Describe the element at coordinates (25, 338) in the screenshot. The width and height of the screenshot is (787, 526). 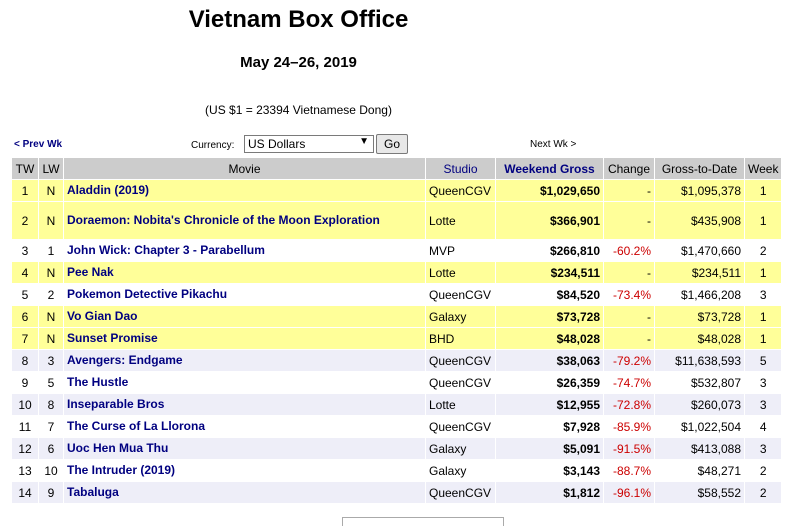
I see `rank-this-week: 7` at that location.